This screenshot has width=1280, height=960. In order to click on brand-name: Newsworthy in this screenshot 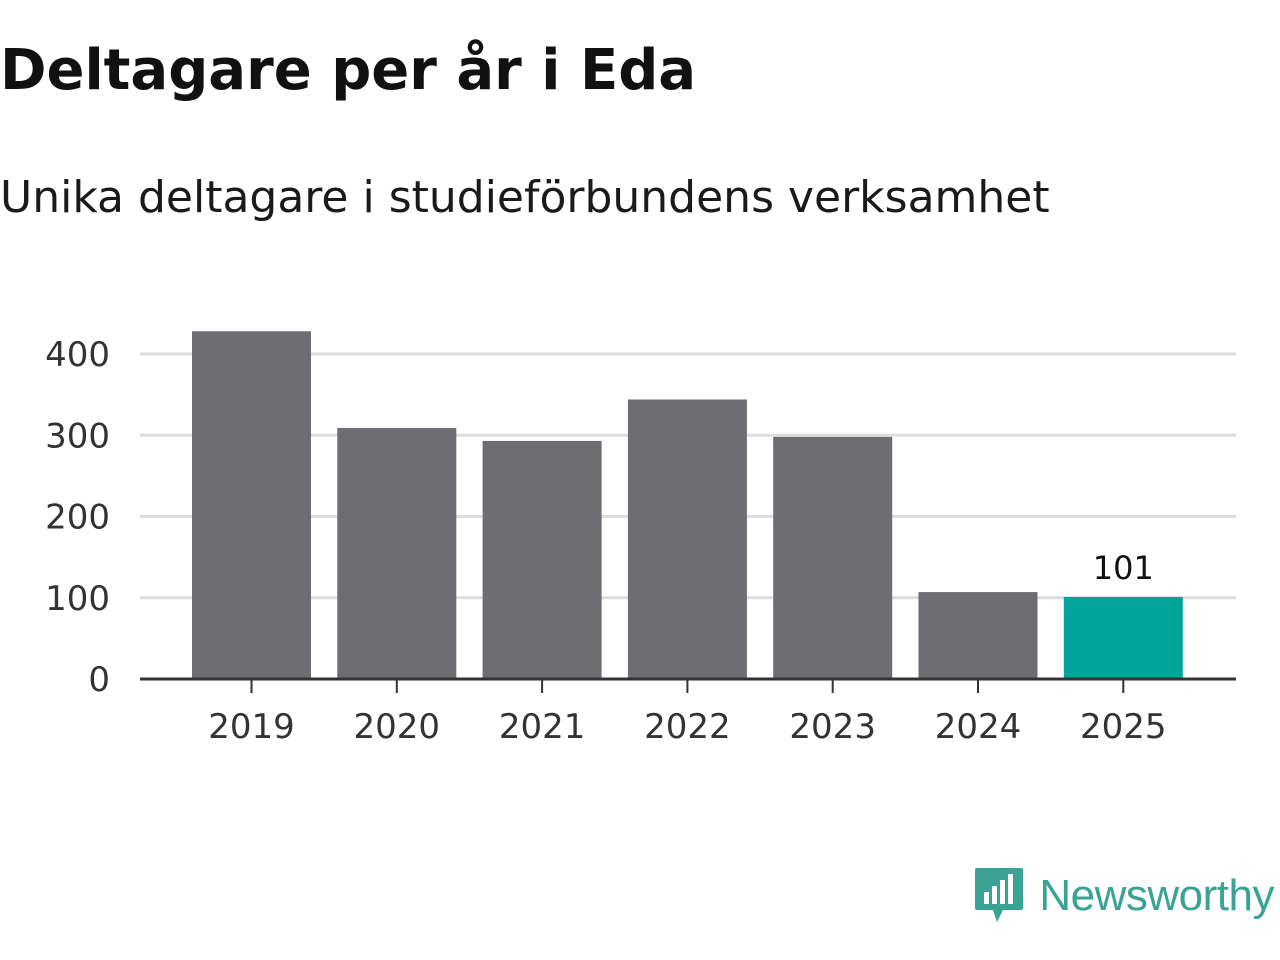, I will do `click(1156, 895)`.